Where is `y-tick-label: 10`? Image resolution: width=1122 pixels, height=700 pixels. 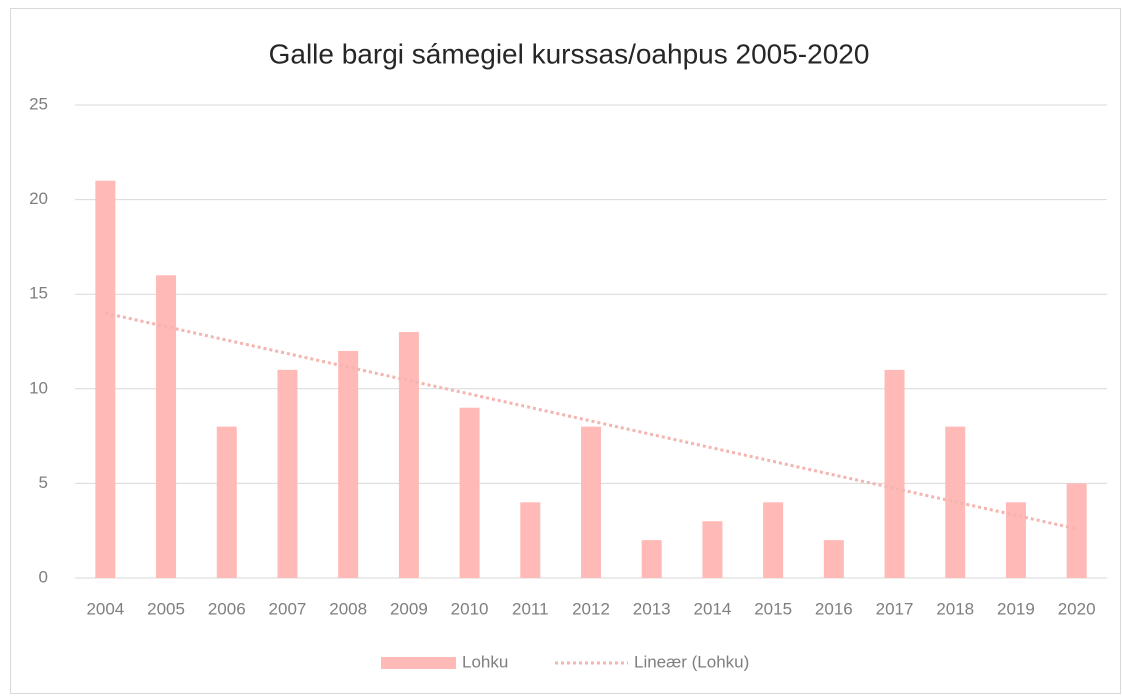 y-tick-label: 10 is located at coordinates (38, 387).